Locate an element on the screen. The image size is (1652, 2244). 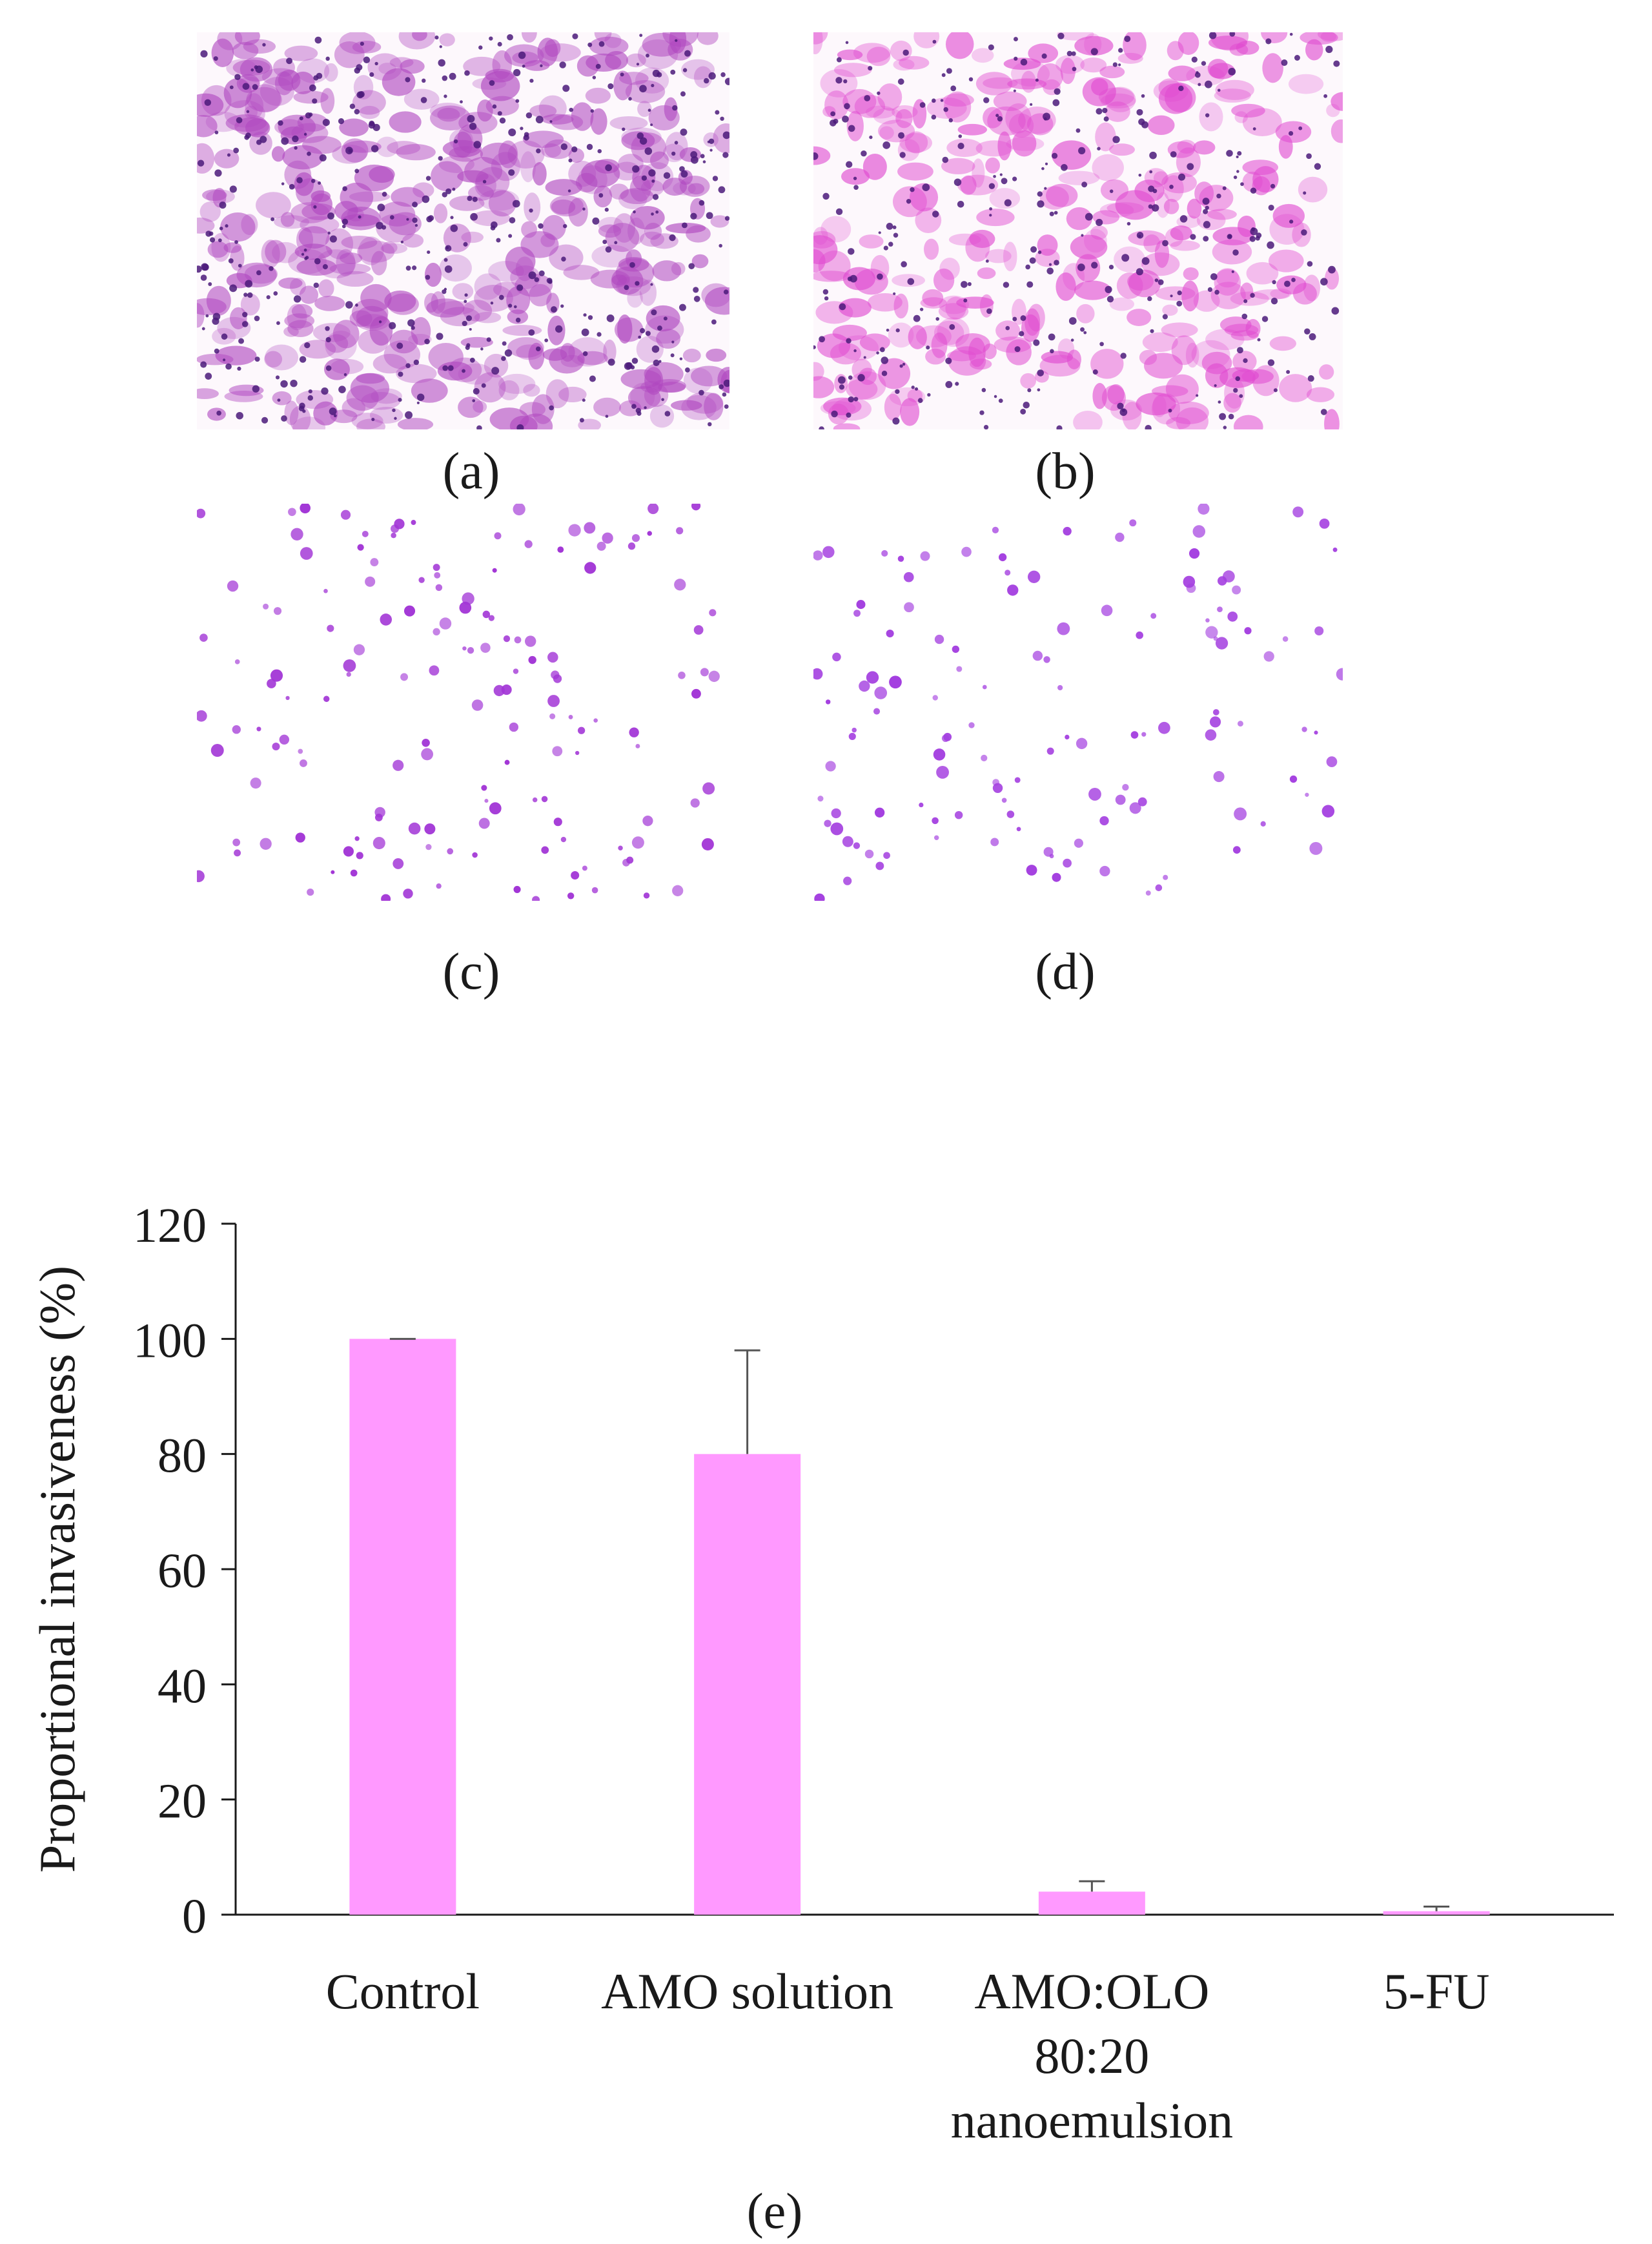
y-tick-label: 20 is located at coordinates (182, 1802).